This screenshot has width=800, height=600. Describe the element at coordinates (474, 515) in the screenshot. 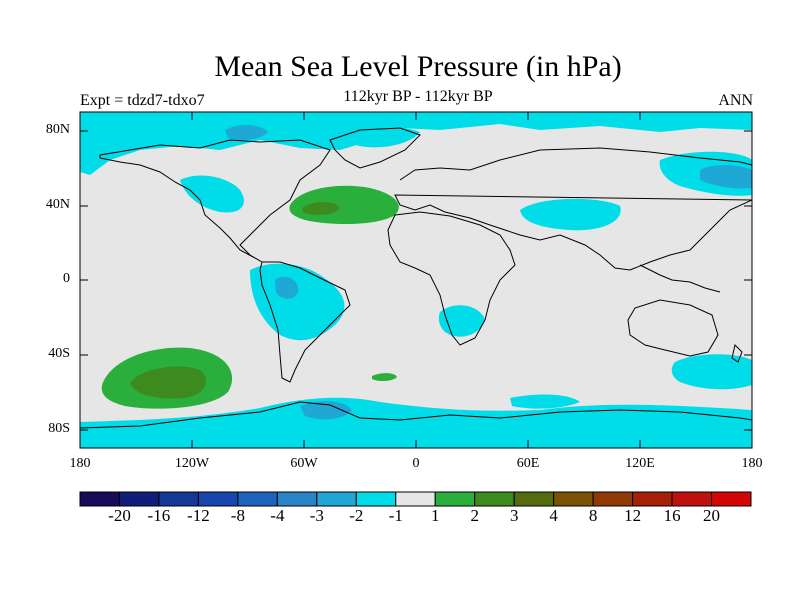

I see `colorbar-label: 2` at that location.